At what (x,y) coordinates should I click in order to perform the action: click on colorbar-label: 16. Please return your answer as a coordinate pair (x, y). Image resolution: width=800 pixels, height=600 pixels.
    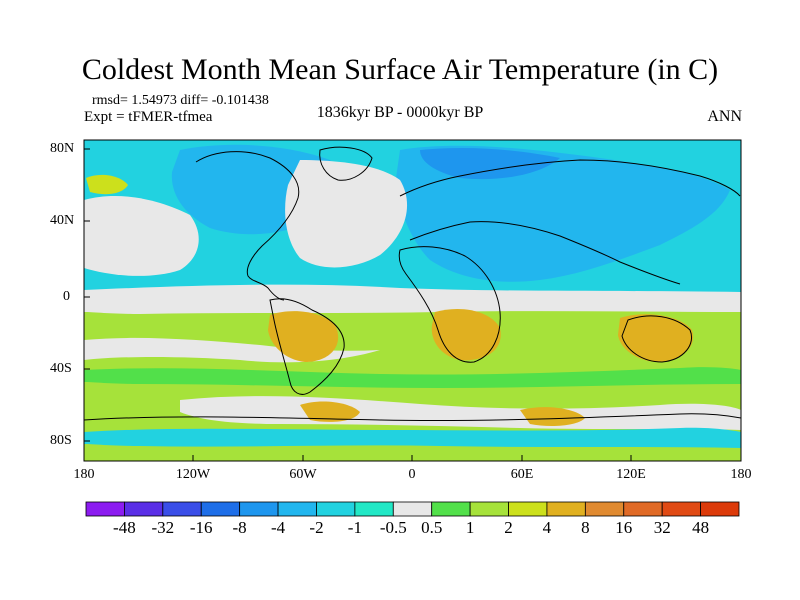
    Looking at the image, I should click on (624, 527).